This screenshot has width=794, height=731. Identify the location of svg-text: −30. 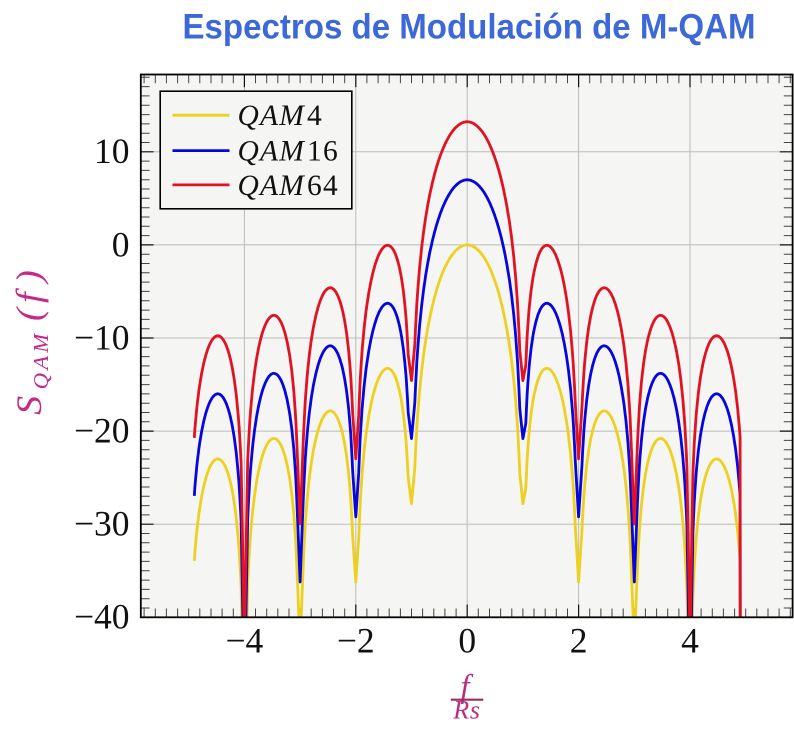
(102, 524).